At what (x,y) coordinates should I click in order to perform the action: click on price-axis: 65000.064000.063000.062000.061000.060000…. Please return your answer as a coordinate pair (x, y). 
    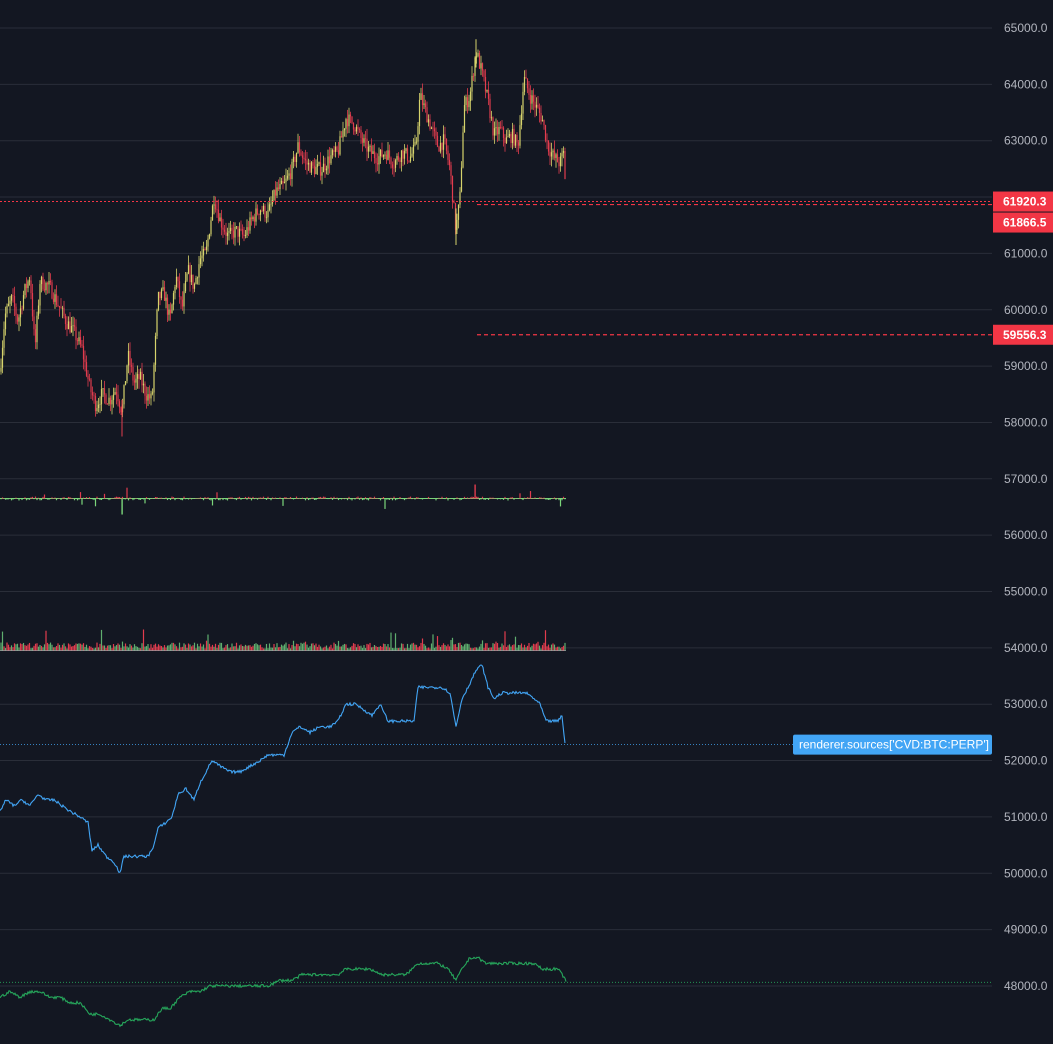
    Looking at the image, I should click on (1026, 507).